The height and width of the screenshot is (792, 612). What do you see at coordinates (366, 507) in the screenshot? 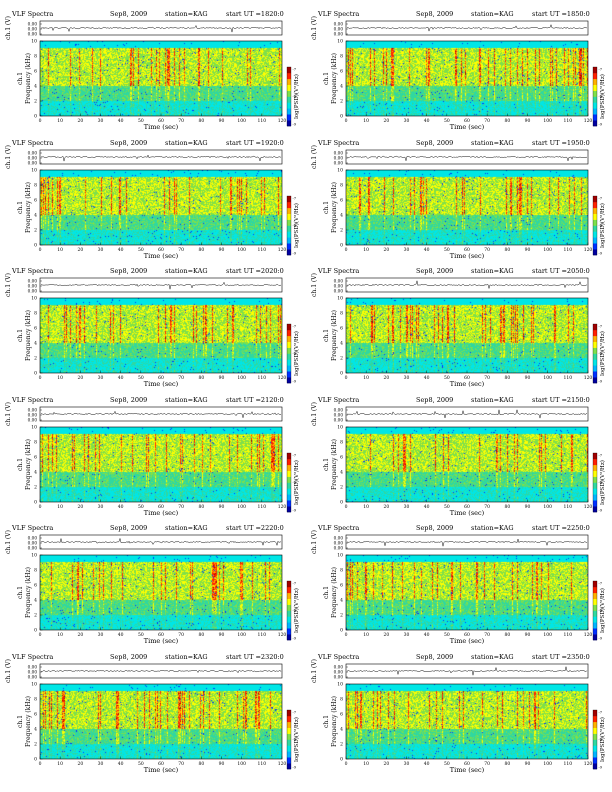
I see `x-tick-label: 10` at bounding box center [366, 507].